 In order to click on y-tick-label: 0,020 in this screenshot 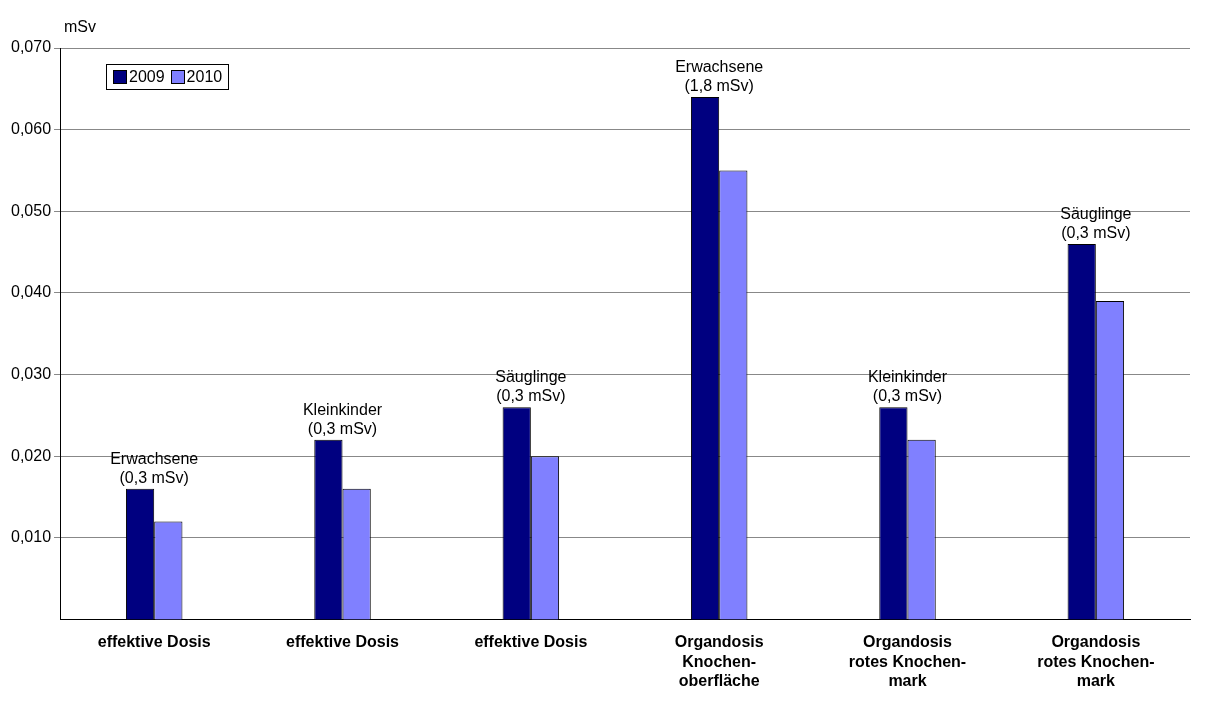, I will do `click(31, 455)`.